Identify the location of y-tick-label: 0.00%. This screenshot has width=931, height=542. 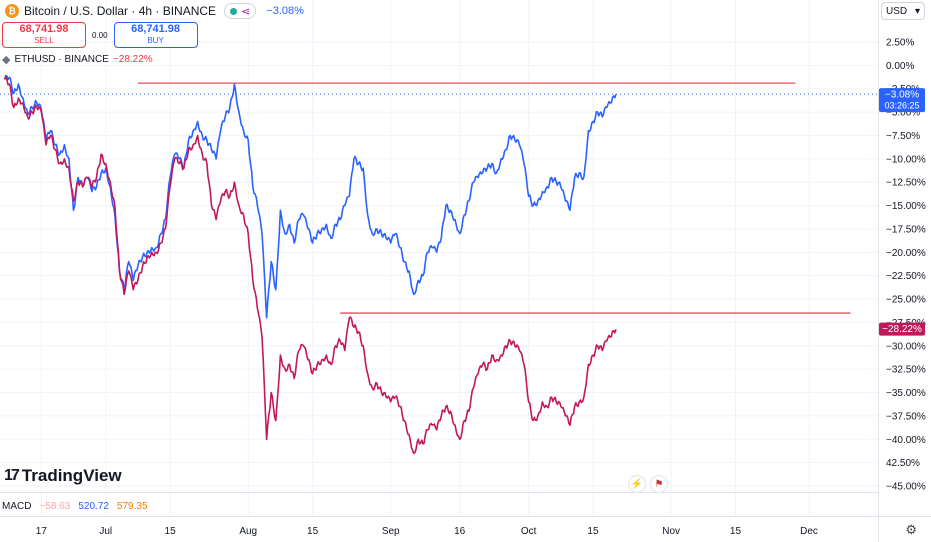
(900, 66).